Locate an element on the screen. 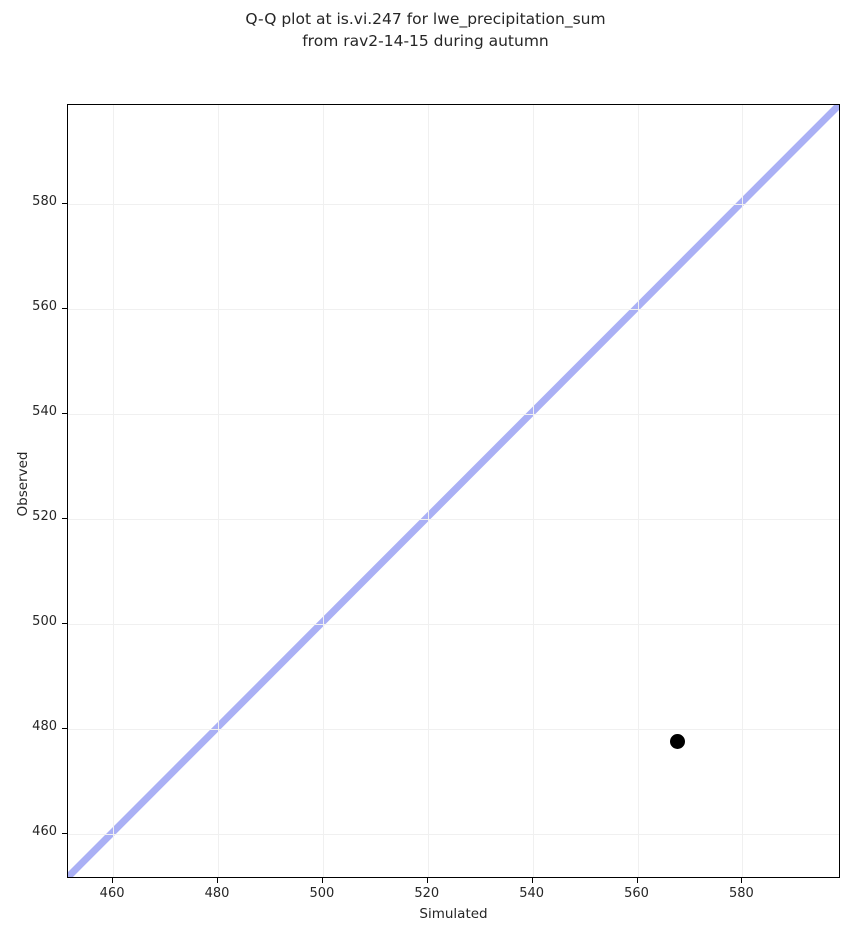 This screenshot has width=851, height=934. x-axis-label: Simulated is located at coordinates (453, 914).